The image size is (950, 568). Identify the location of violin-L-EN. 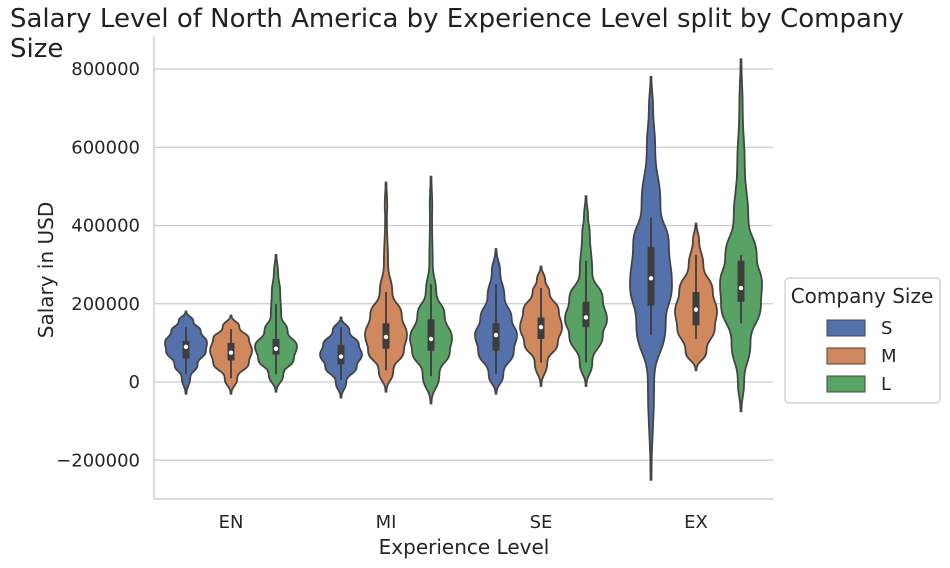
(276, 323).